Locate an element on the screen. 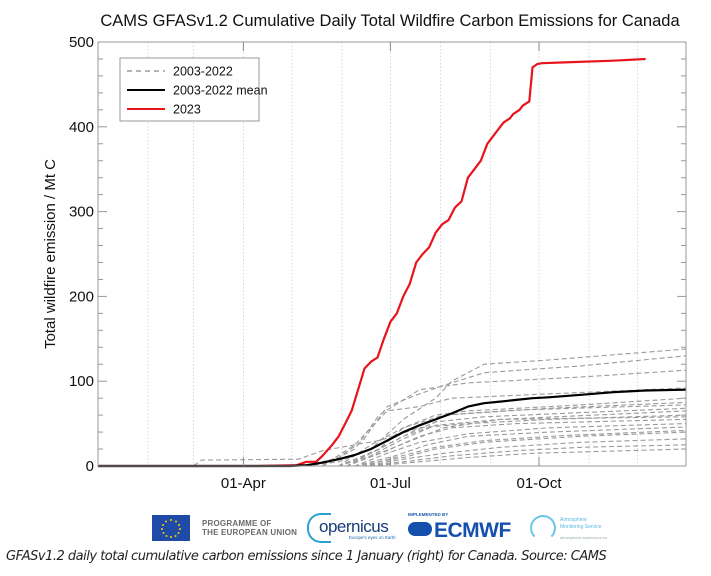 Image resolution: width=711 pixels, height=576 pixels. legend-label: 2023 is located at coordinates (187, 110).